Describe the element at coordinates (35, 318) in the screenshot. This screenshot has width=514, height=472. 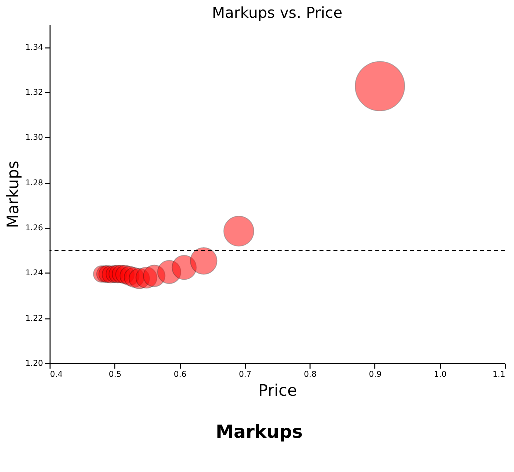
I see `y-tick-label: 1.22` at that location.